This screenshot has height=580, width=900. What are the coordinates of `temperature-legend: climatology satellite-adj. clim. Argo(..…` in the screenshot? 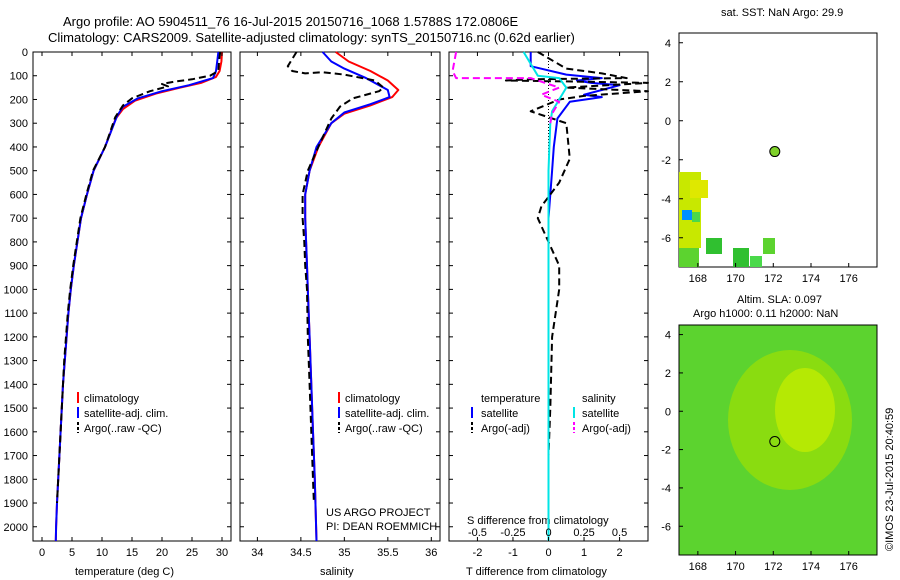 It's located at (122, 413).